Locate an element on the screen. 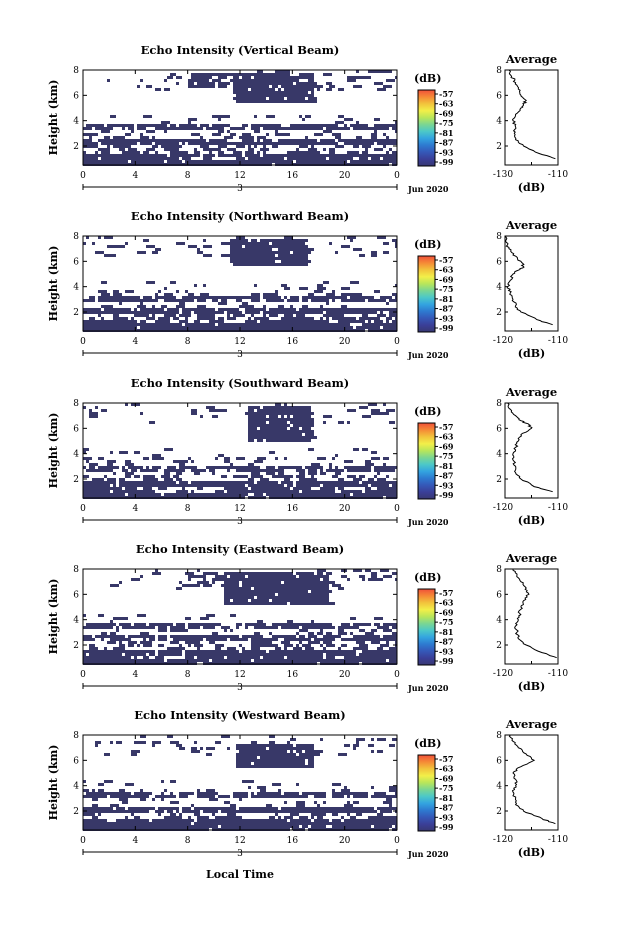 The image size is (618, 929). y-axis-label: Height (km) is located at coordinates (53, 451).